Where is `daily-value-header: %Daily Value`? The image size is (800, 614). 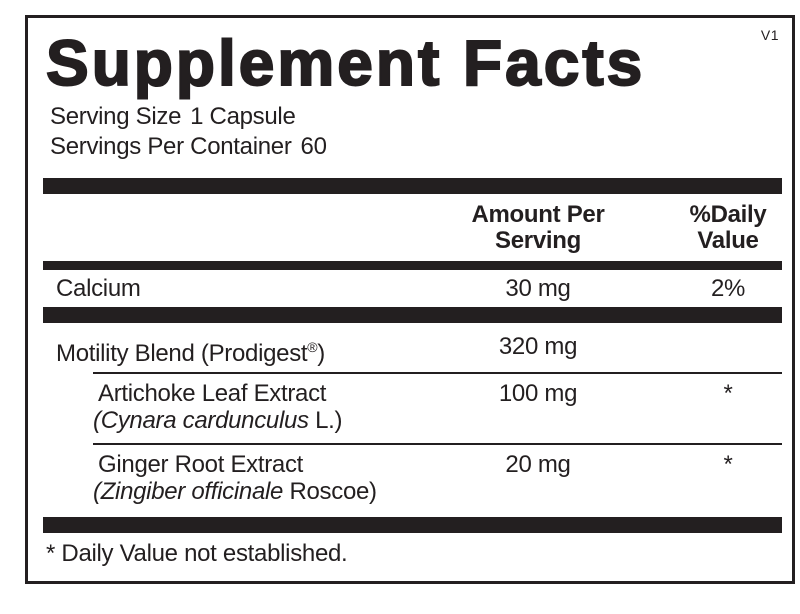
daily-value-header: %Daily Value is located at coordinates (724, 228).